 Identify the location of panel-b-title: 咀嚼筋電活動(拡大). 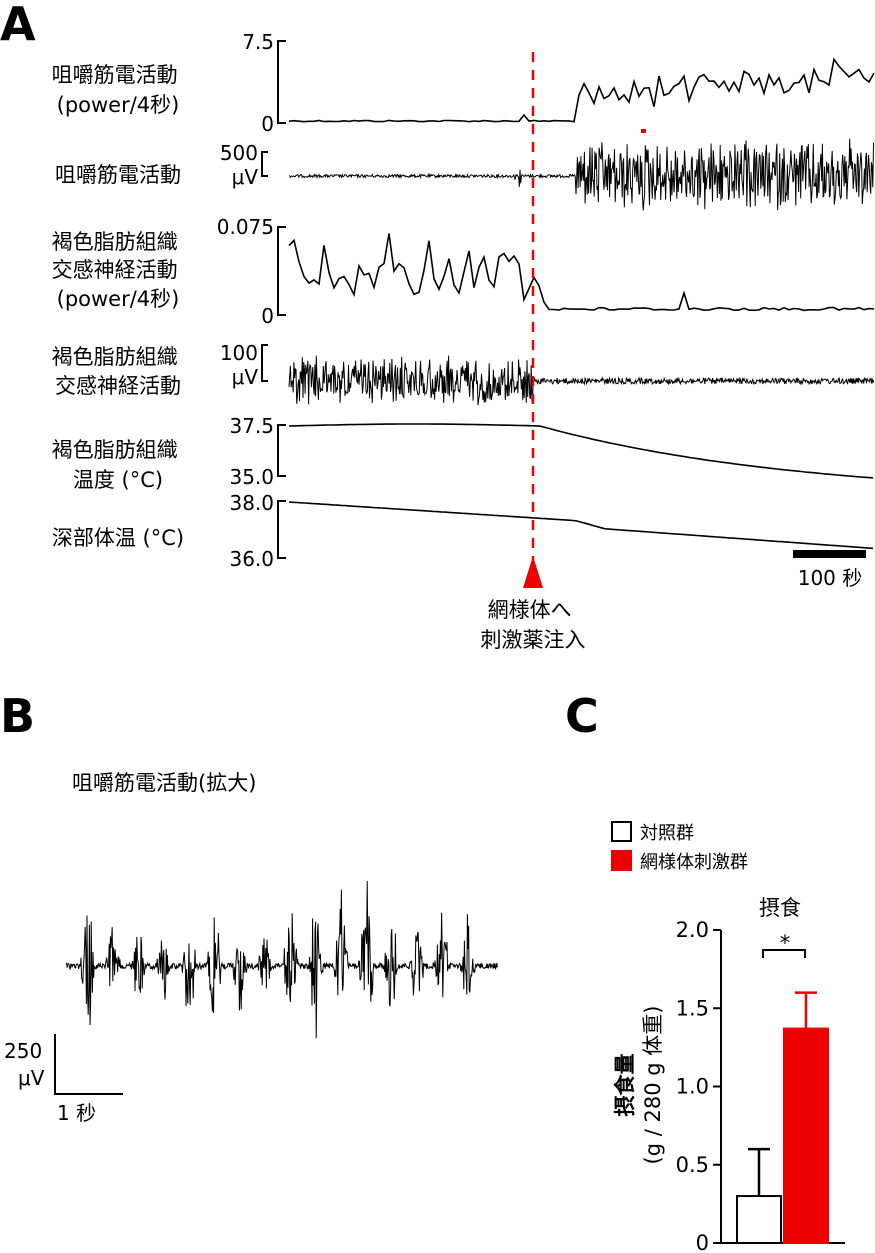
(164, 783).